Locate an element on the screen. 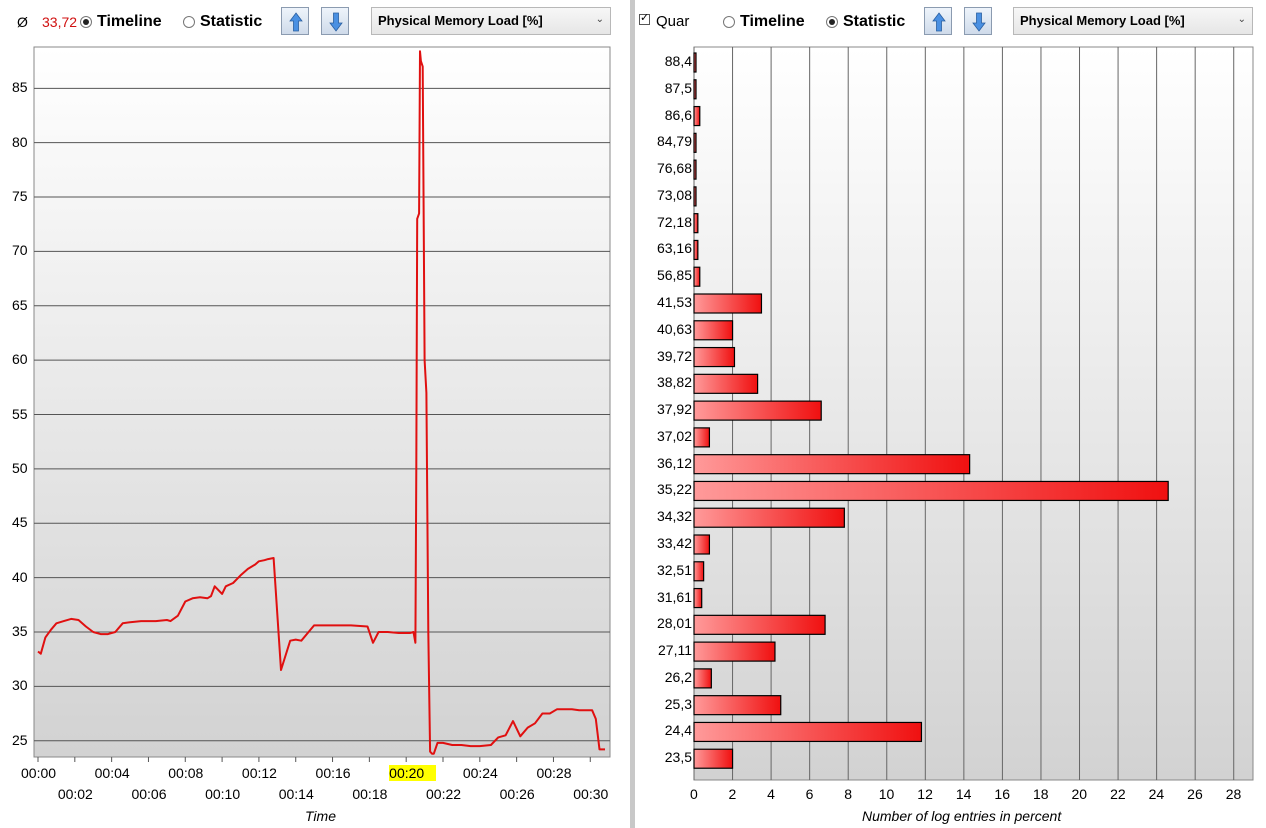 The width and height of the screenshot is (1266, 828). timeline-x-tick: 00:02 is located at coordinates (75, 794).